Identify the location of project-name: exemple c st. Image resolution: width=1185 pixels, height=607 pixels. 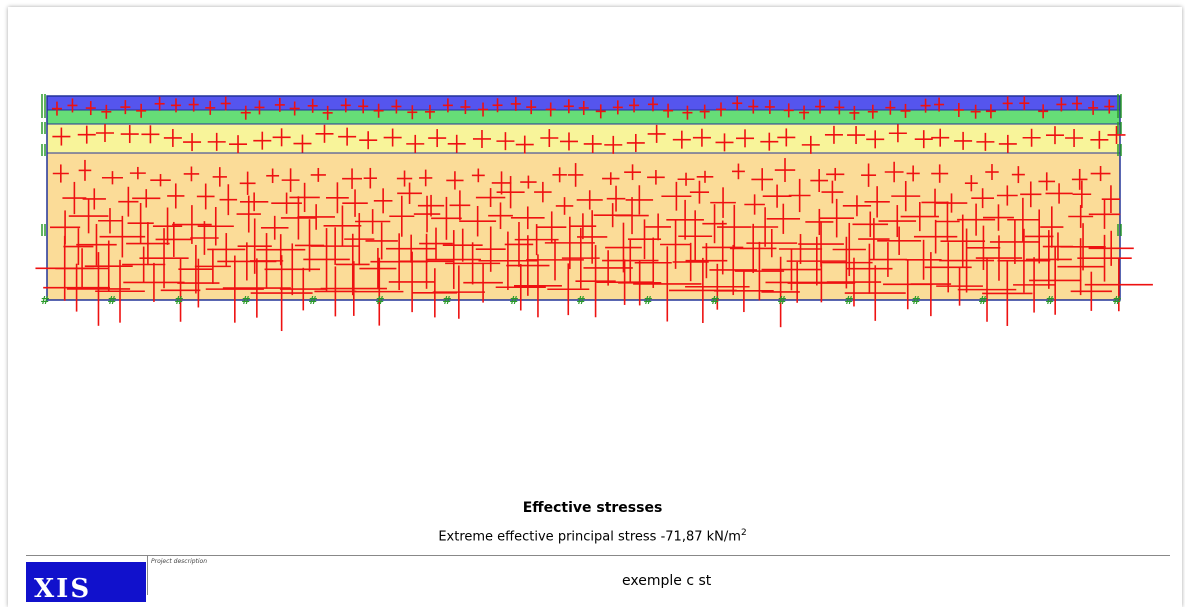
(667, 581).